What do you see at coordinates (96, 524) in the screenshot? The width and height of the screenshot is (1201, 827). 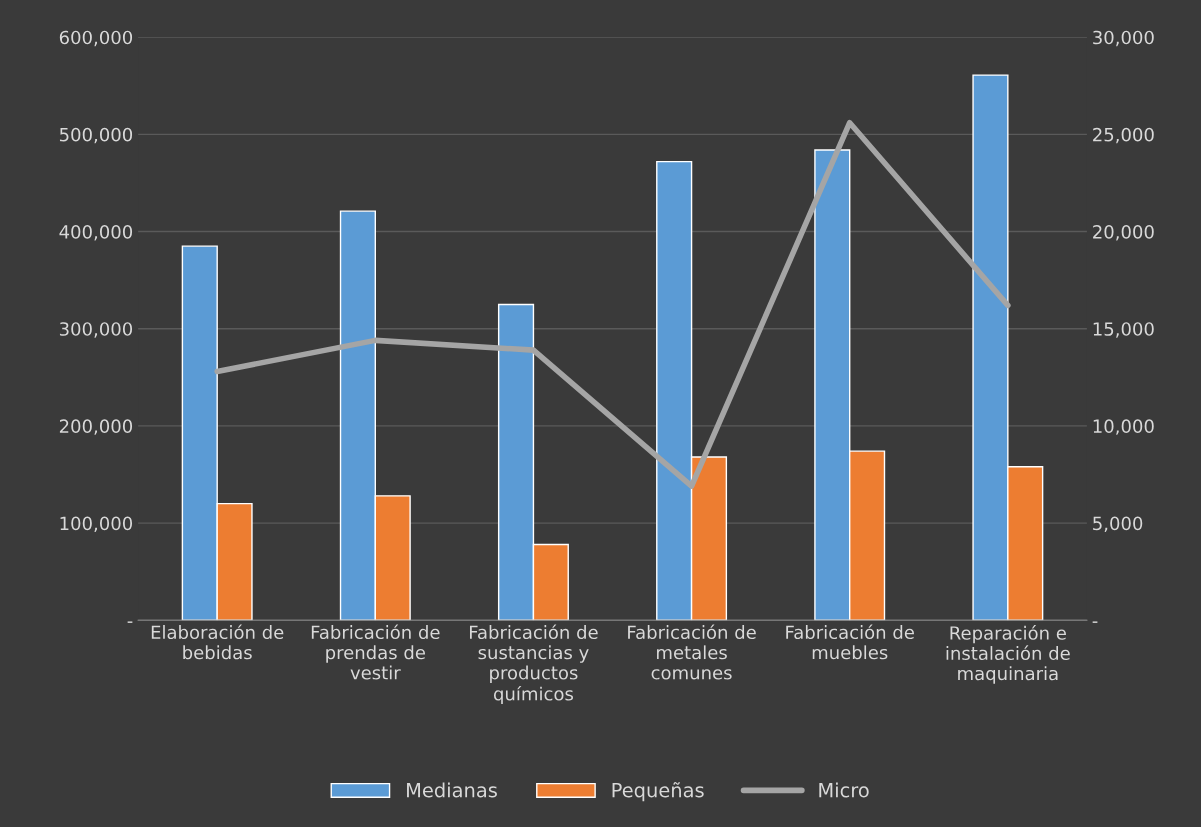 I see `y-tick-label: 100,000` at bounding box center [96, 524].